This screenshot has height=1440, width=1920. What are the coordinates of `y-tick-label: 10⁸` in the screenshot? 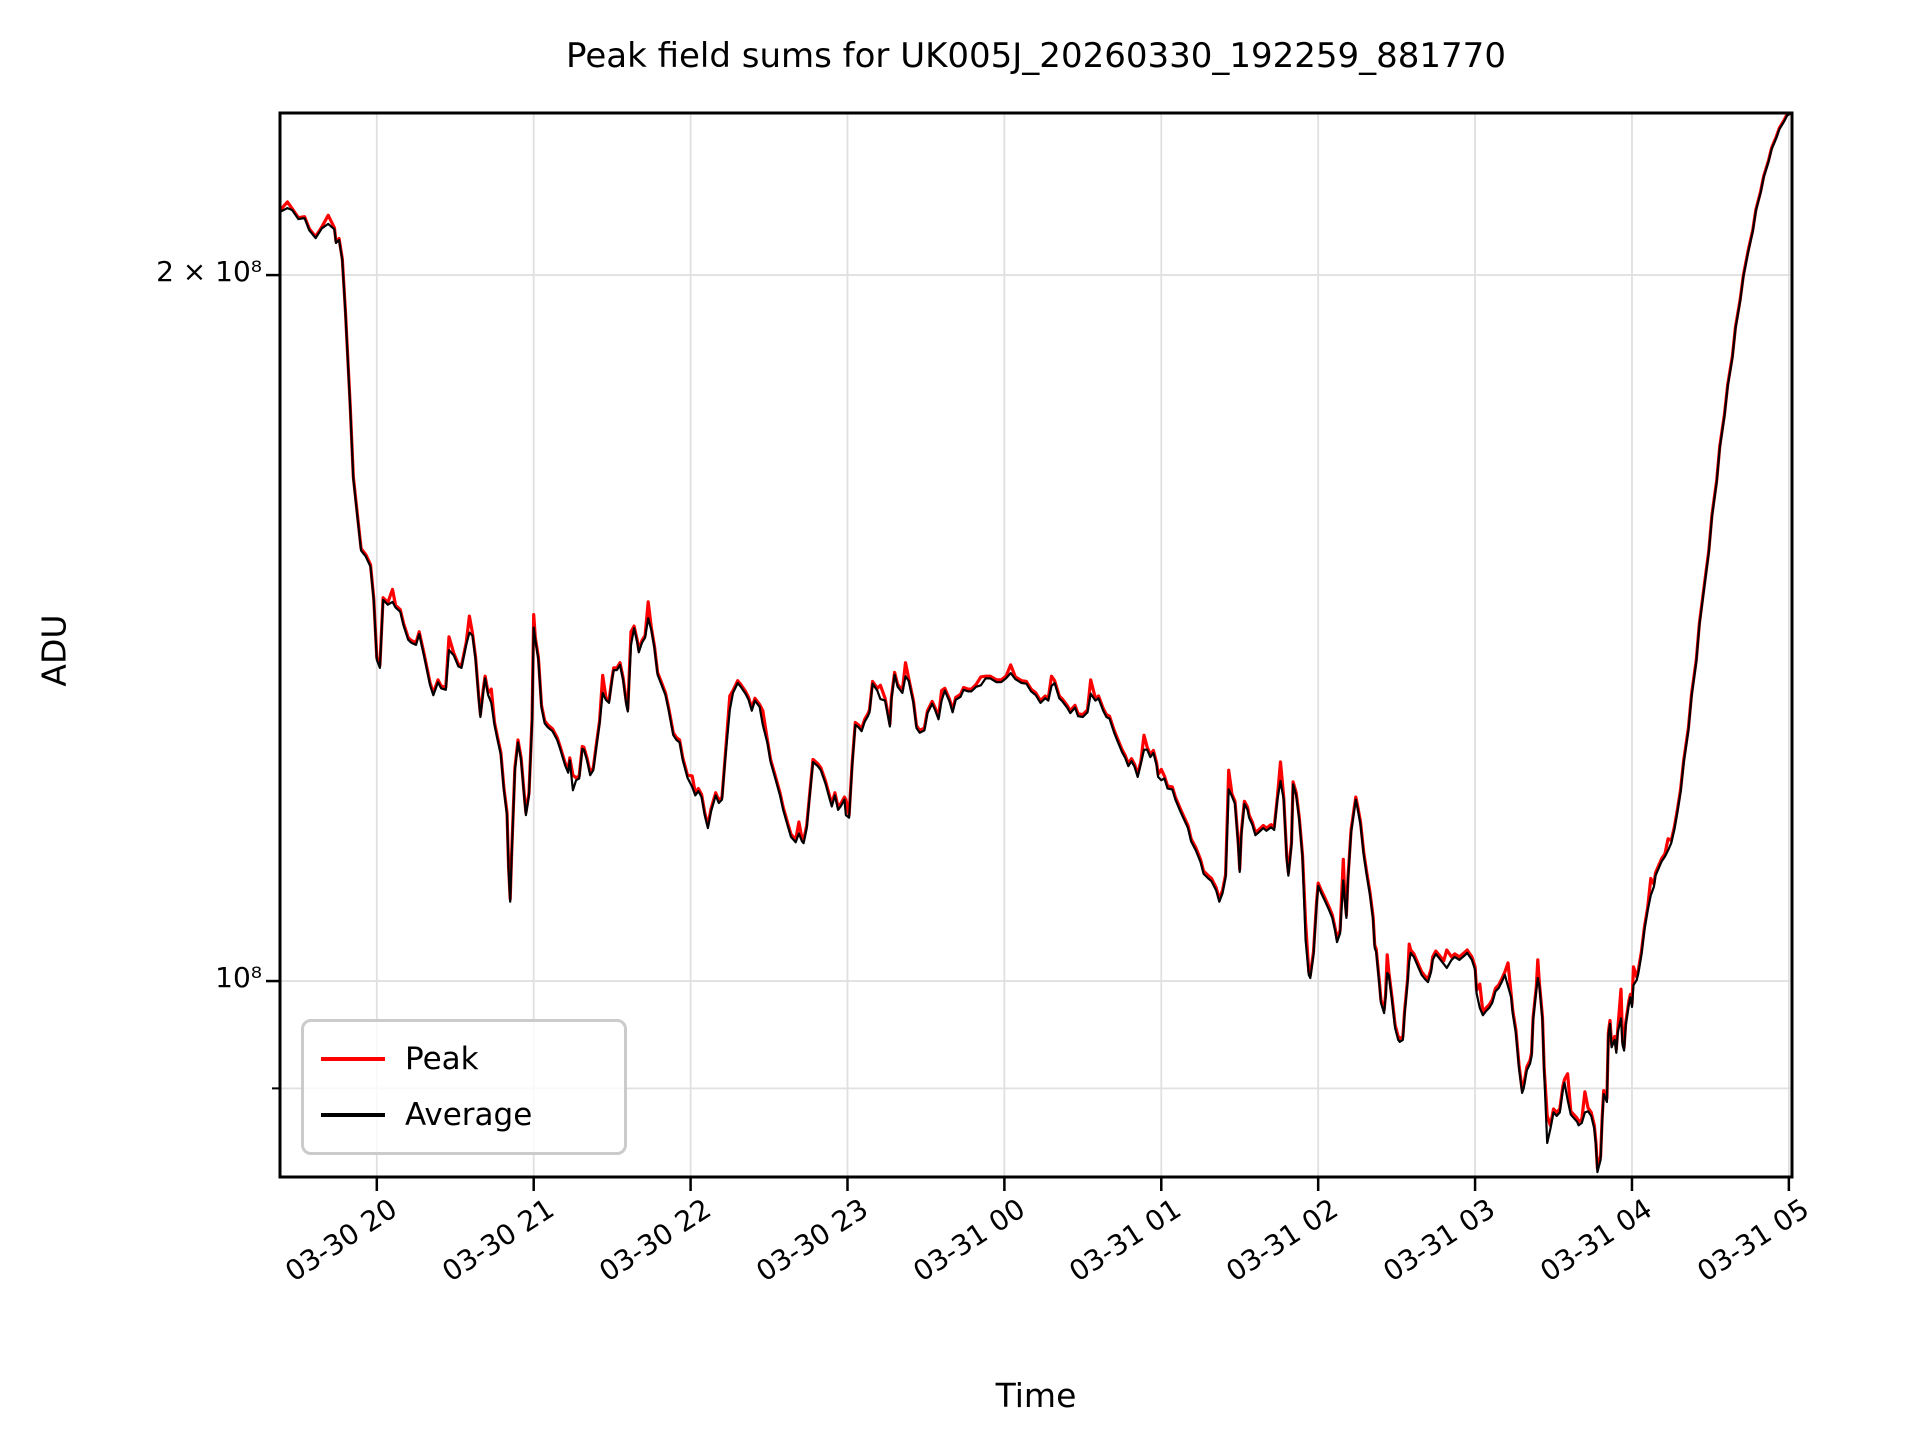 It's located at (238, 978).